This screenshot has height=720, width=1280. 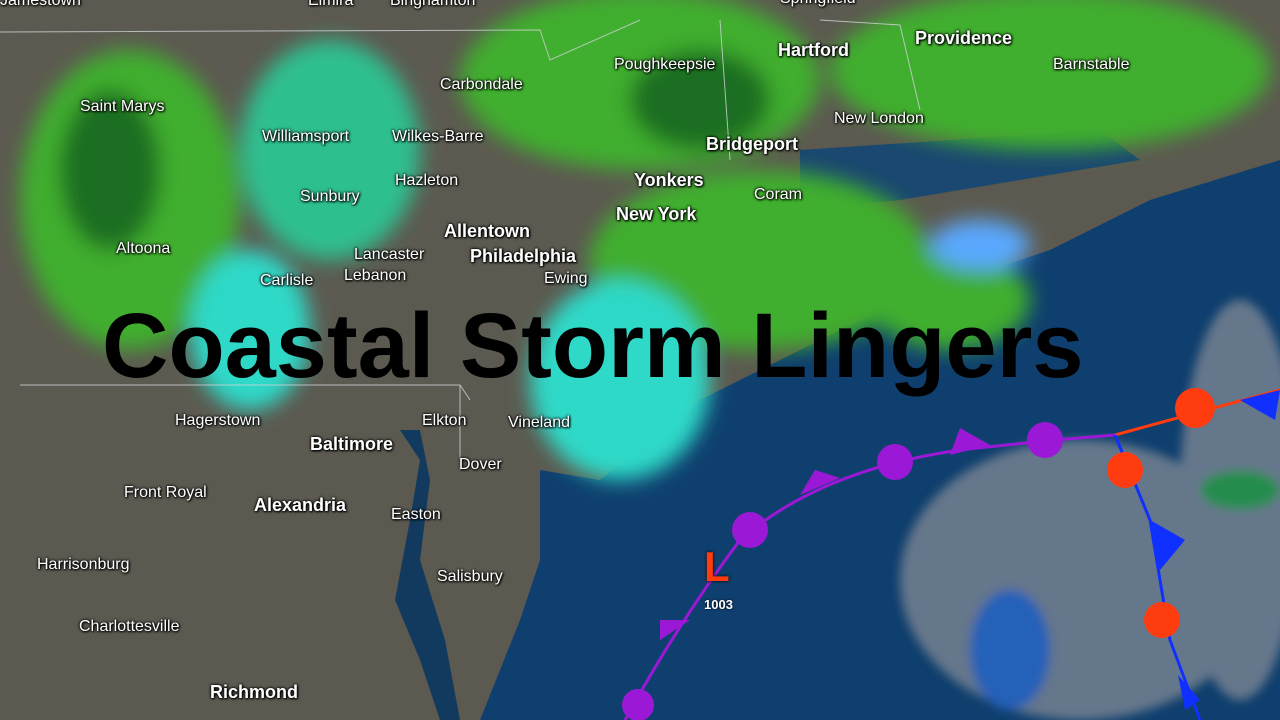 I want to click on city-label: Binghamton, so click(x=433, y=4).